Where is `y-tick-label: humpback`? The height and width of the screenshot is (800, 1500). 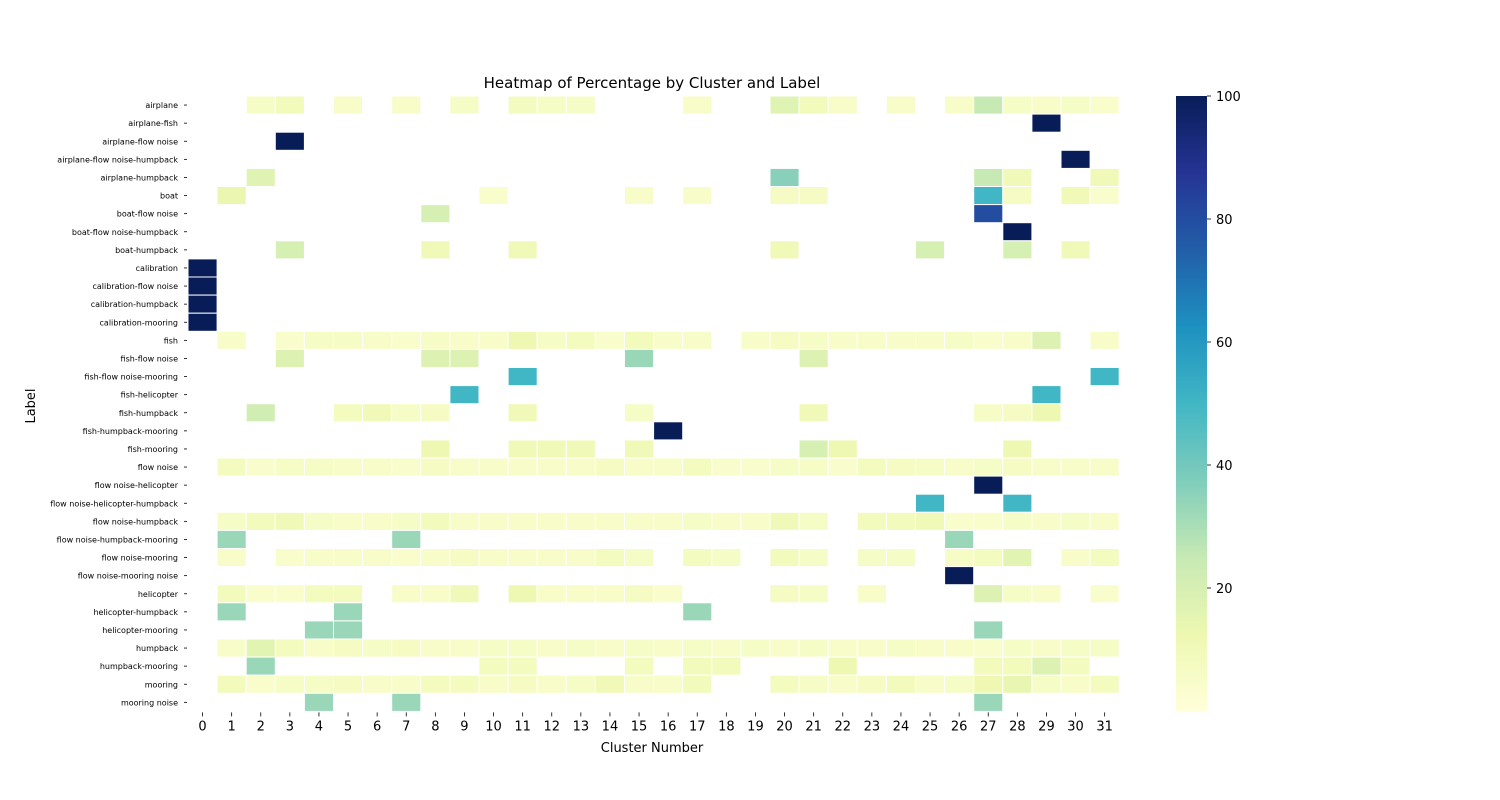 y-tick-label: humpback is located at coordinates (157, 648).